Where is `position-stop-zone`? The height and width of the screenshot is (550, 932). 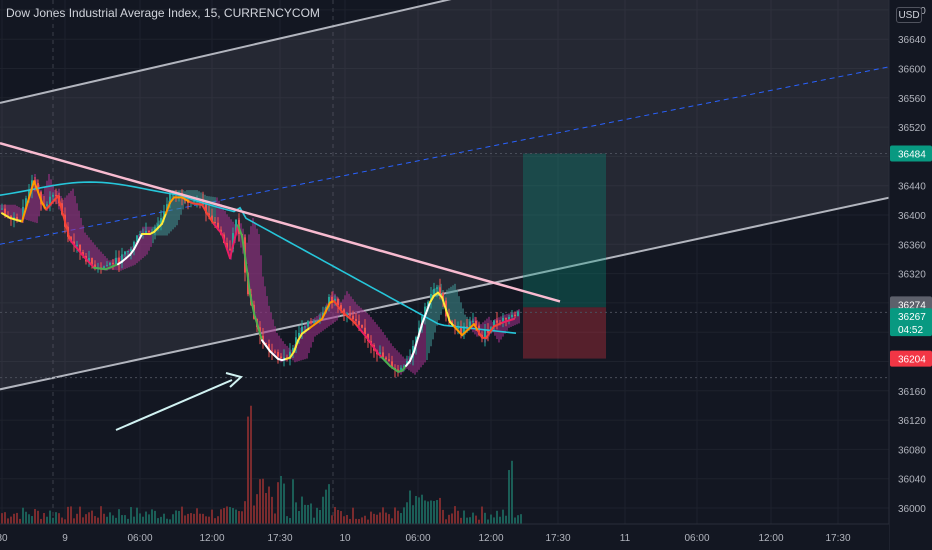 position-stop-zone is located at coordinates (564, 333).